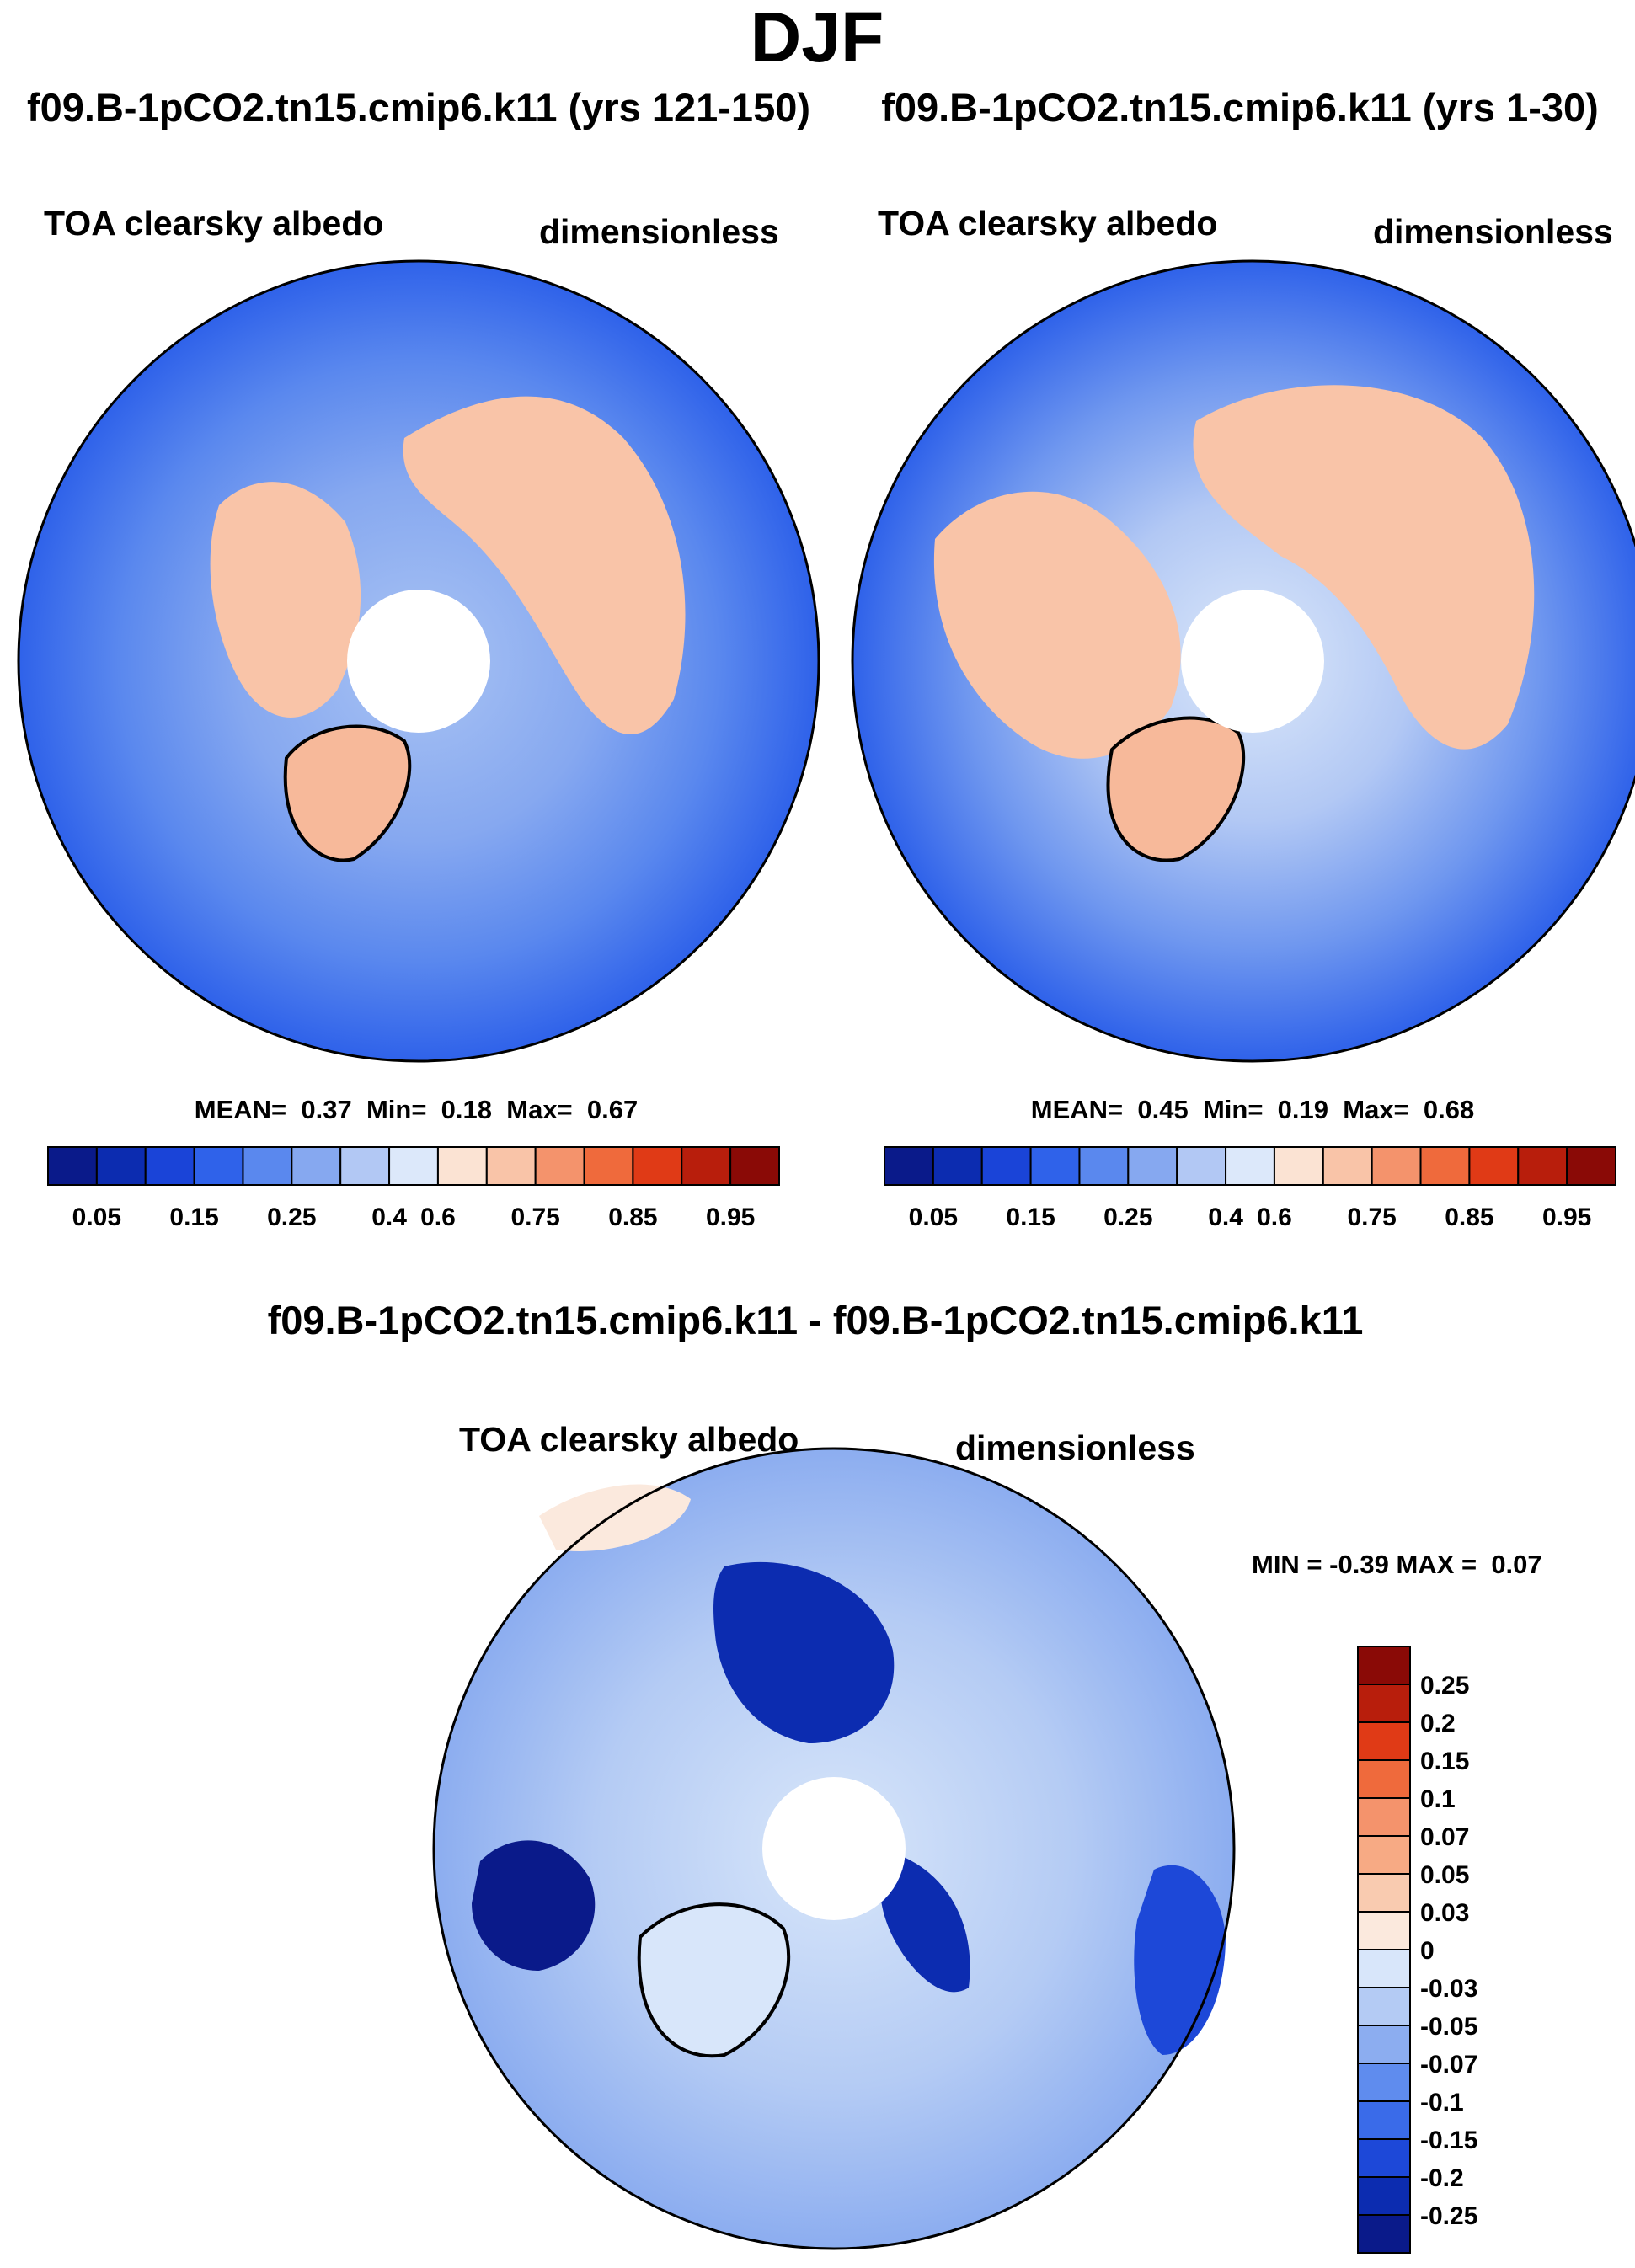  Describe the element at coordinates (1427, 1951) in the screenshot. I see `panel3-colorbar-tick-label: 0` at that location.